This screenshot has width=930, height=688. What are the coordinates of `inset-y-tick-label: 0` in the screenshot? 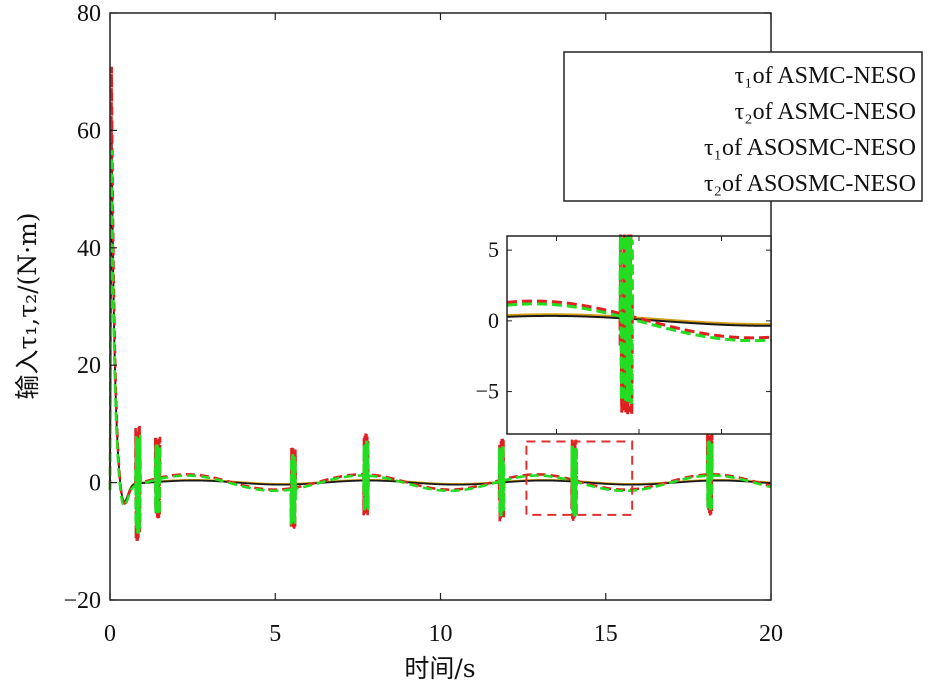 It's located at (493, 320).